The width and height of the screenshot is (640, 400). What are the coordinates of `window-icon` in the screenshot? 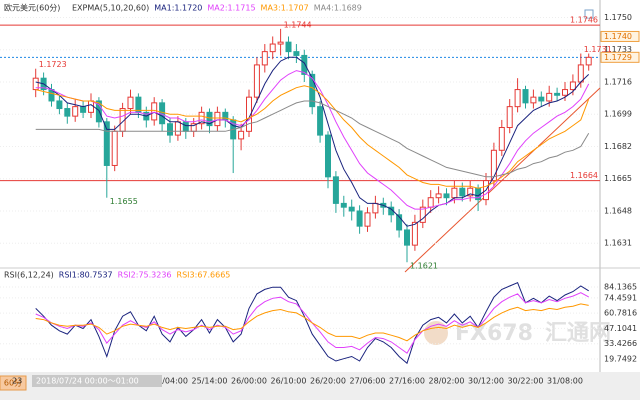 It's located at (589, 14).